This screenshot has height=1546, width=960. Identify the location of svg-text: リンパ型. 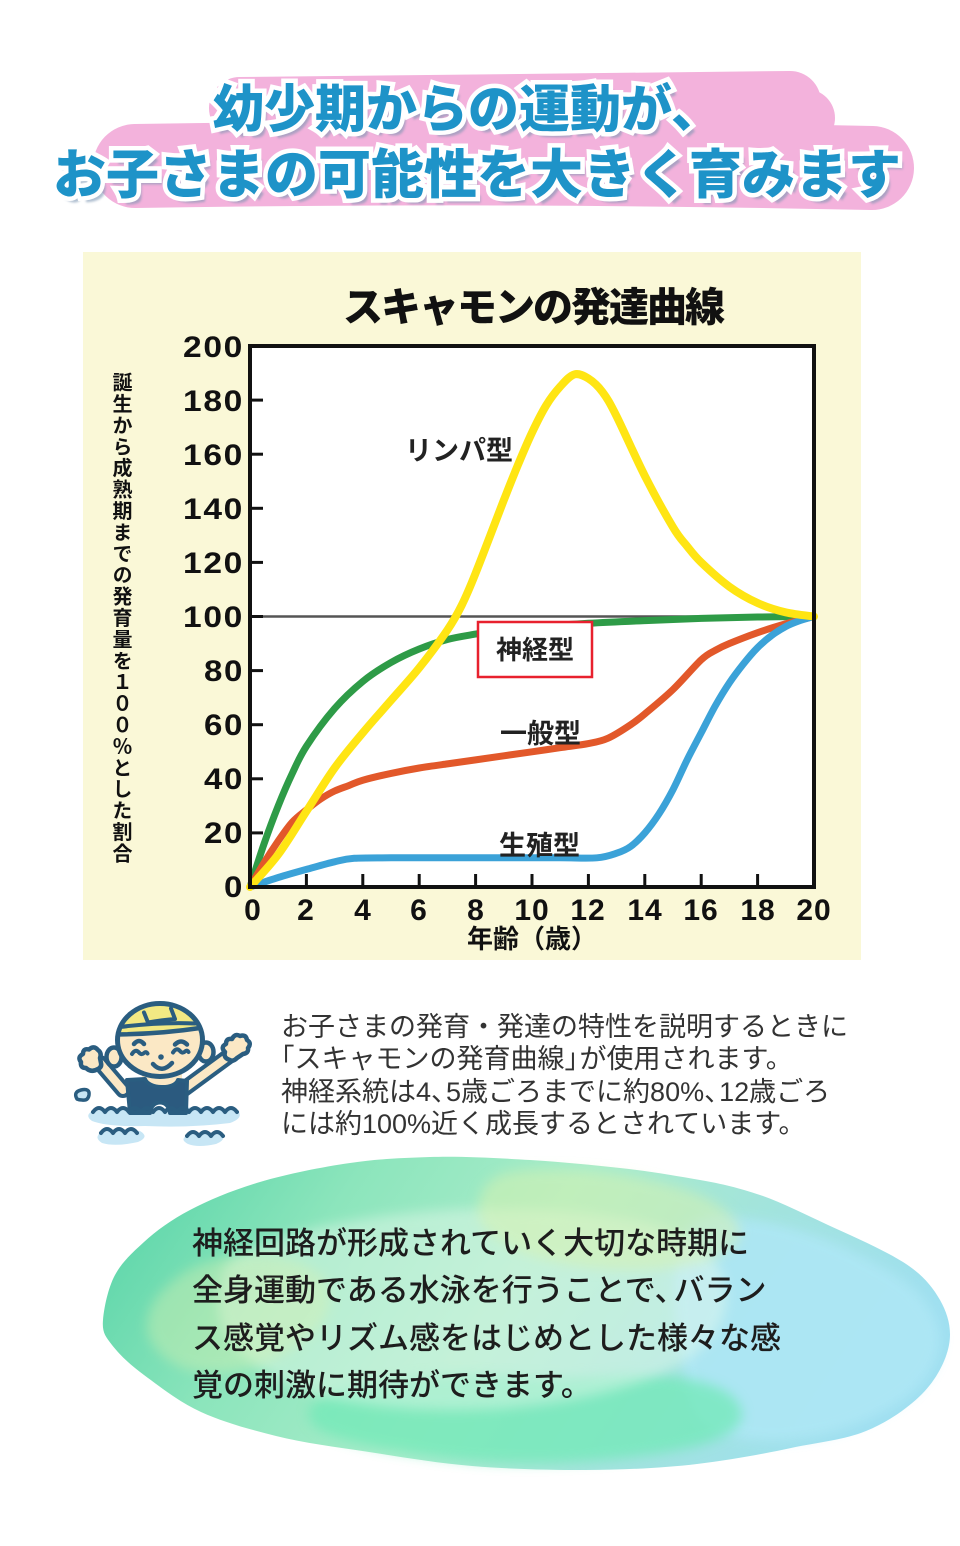
(459, 451).